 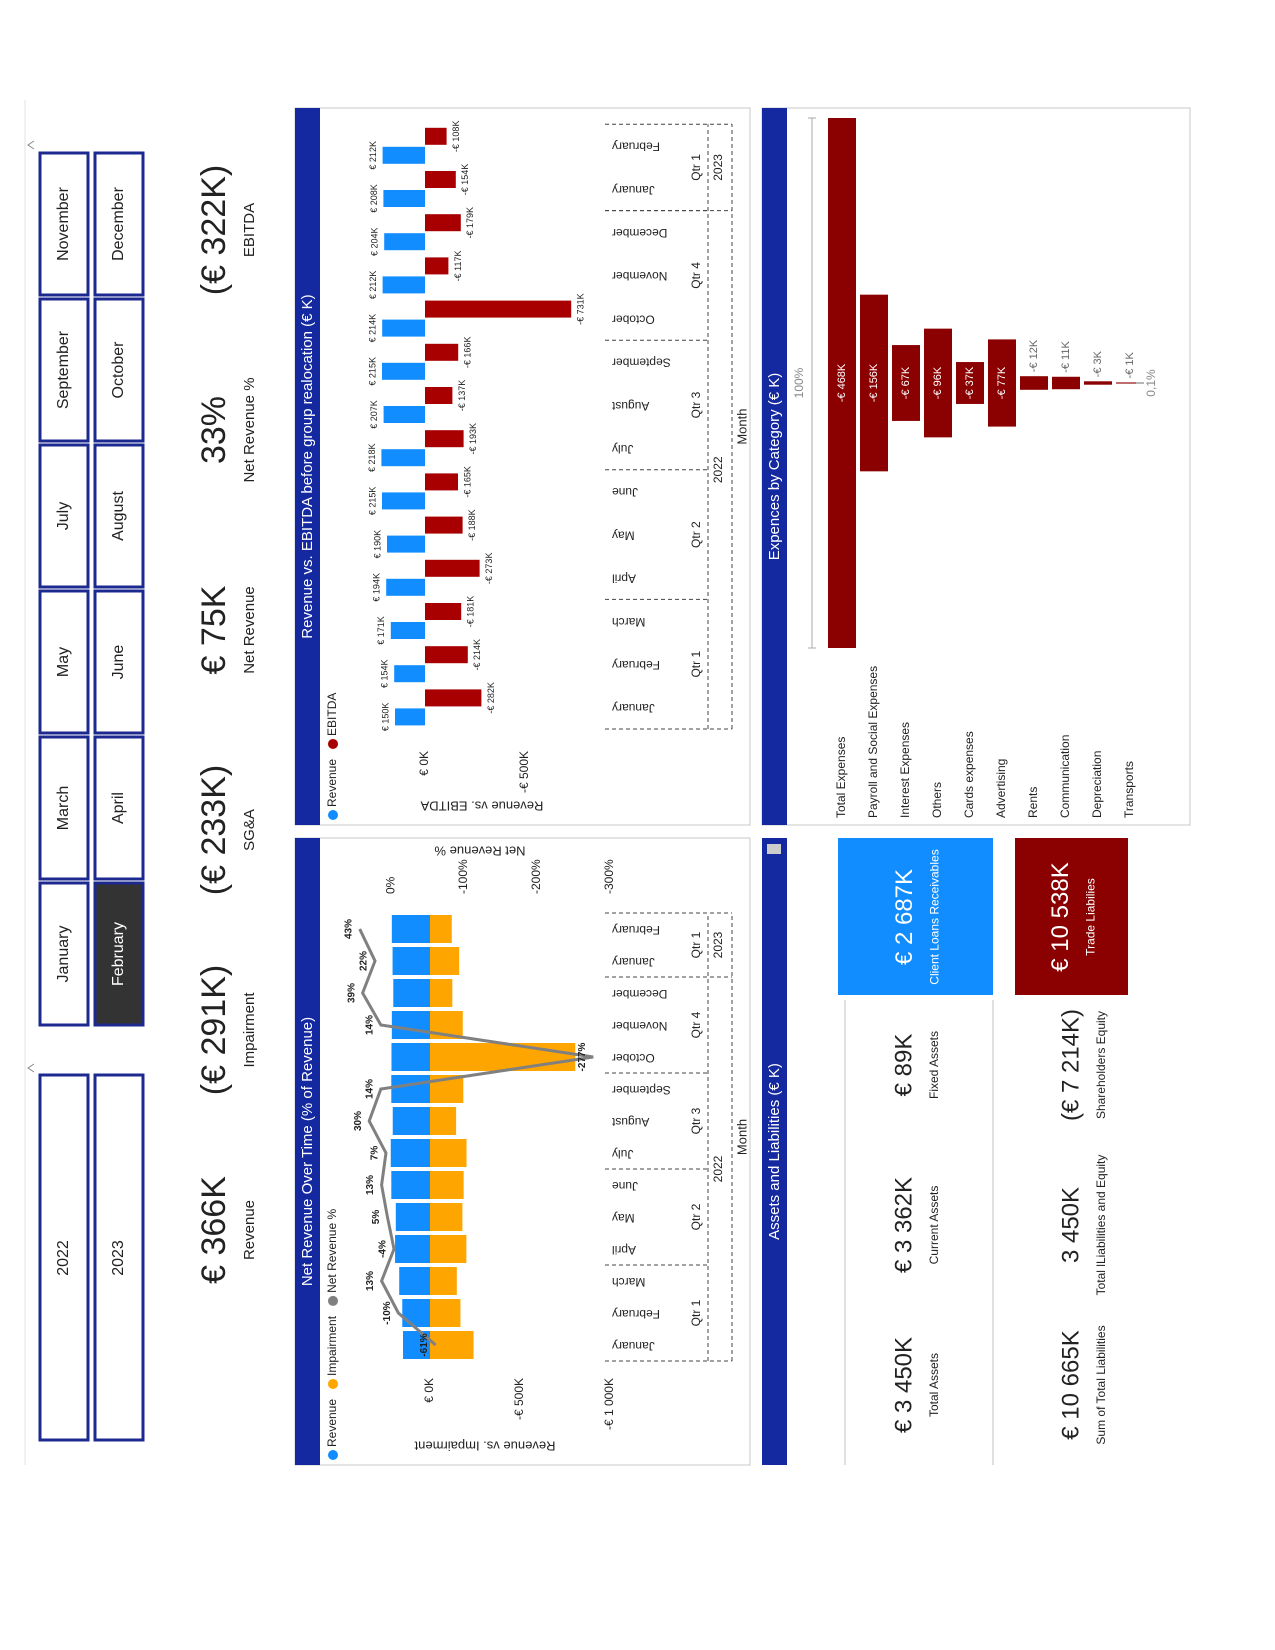 I want to click on kpi-label: Net Revenue, so click(x=249, y=630).